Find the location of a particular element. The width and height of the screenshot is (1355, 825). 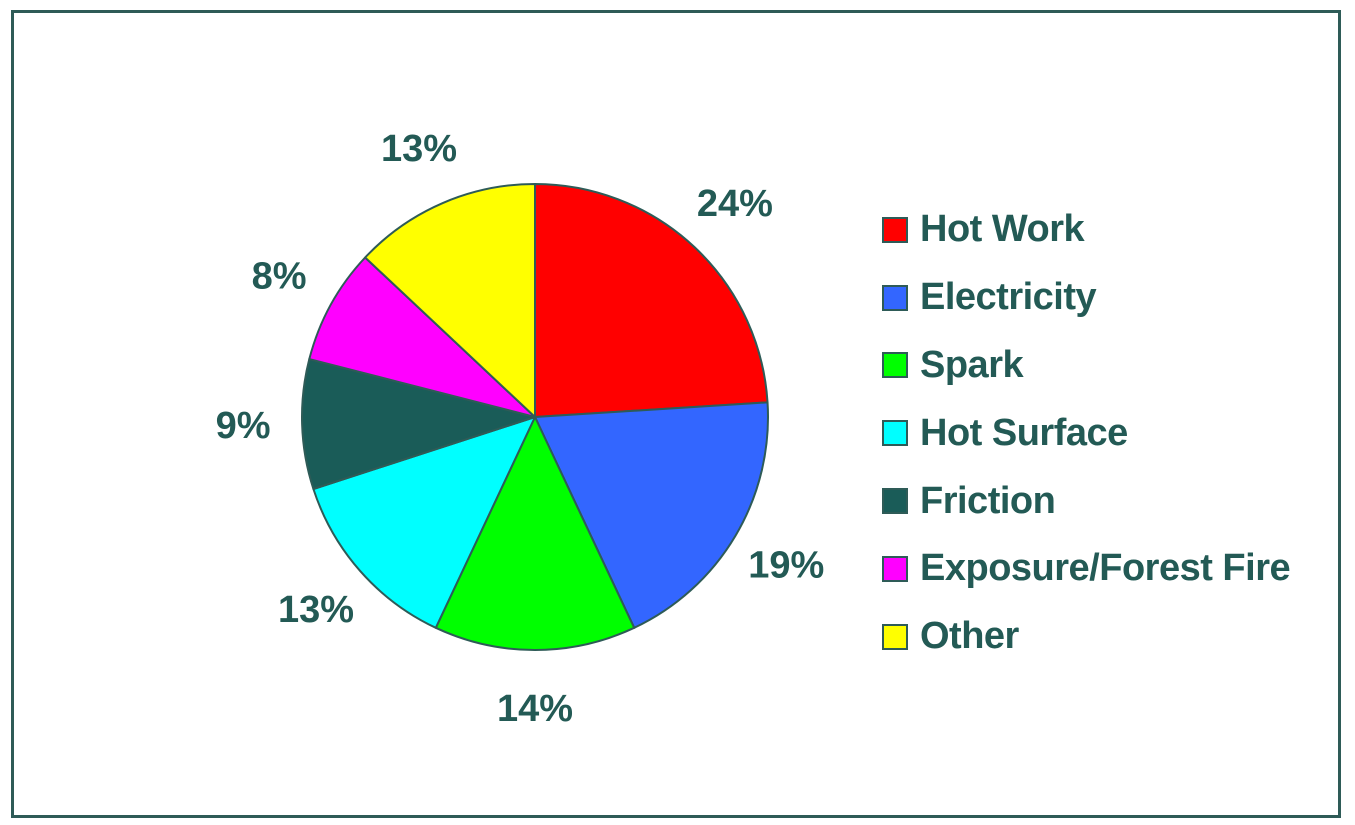

pie-value-label-spark: 14% is located at coordinates (535, 709).